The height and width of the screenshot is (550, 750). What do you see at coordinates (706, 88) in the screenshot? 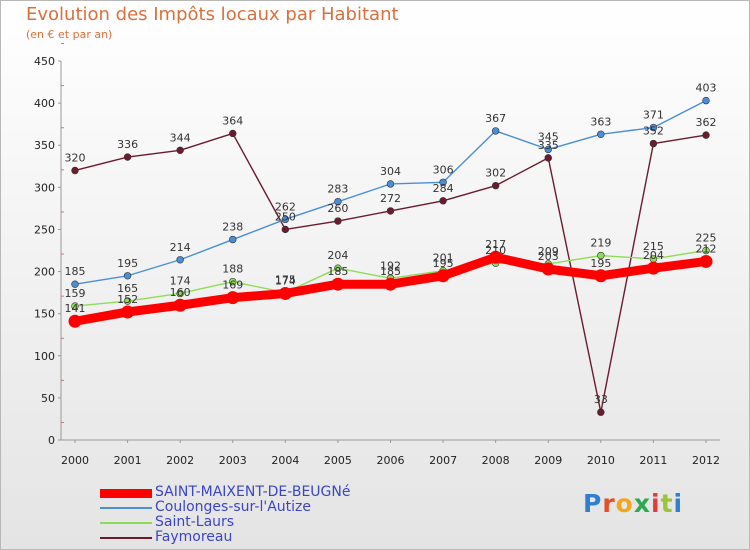
I see `data-label: 403` at bounding box center [706, 88].